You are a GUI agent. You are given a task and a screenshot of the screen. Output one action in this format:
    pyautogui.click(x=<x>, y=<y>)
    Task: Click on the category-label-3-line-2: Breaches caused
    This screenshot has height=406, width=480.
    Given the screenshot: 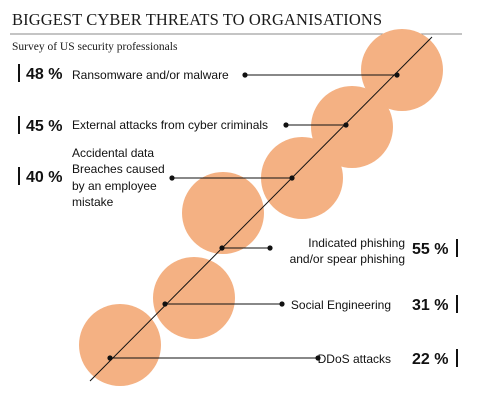 What is the action you would take?
    pyautogui.click(x=118, y=169)
    